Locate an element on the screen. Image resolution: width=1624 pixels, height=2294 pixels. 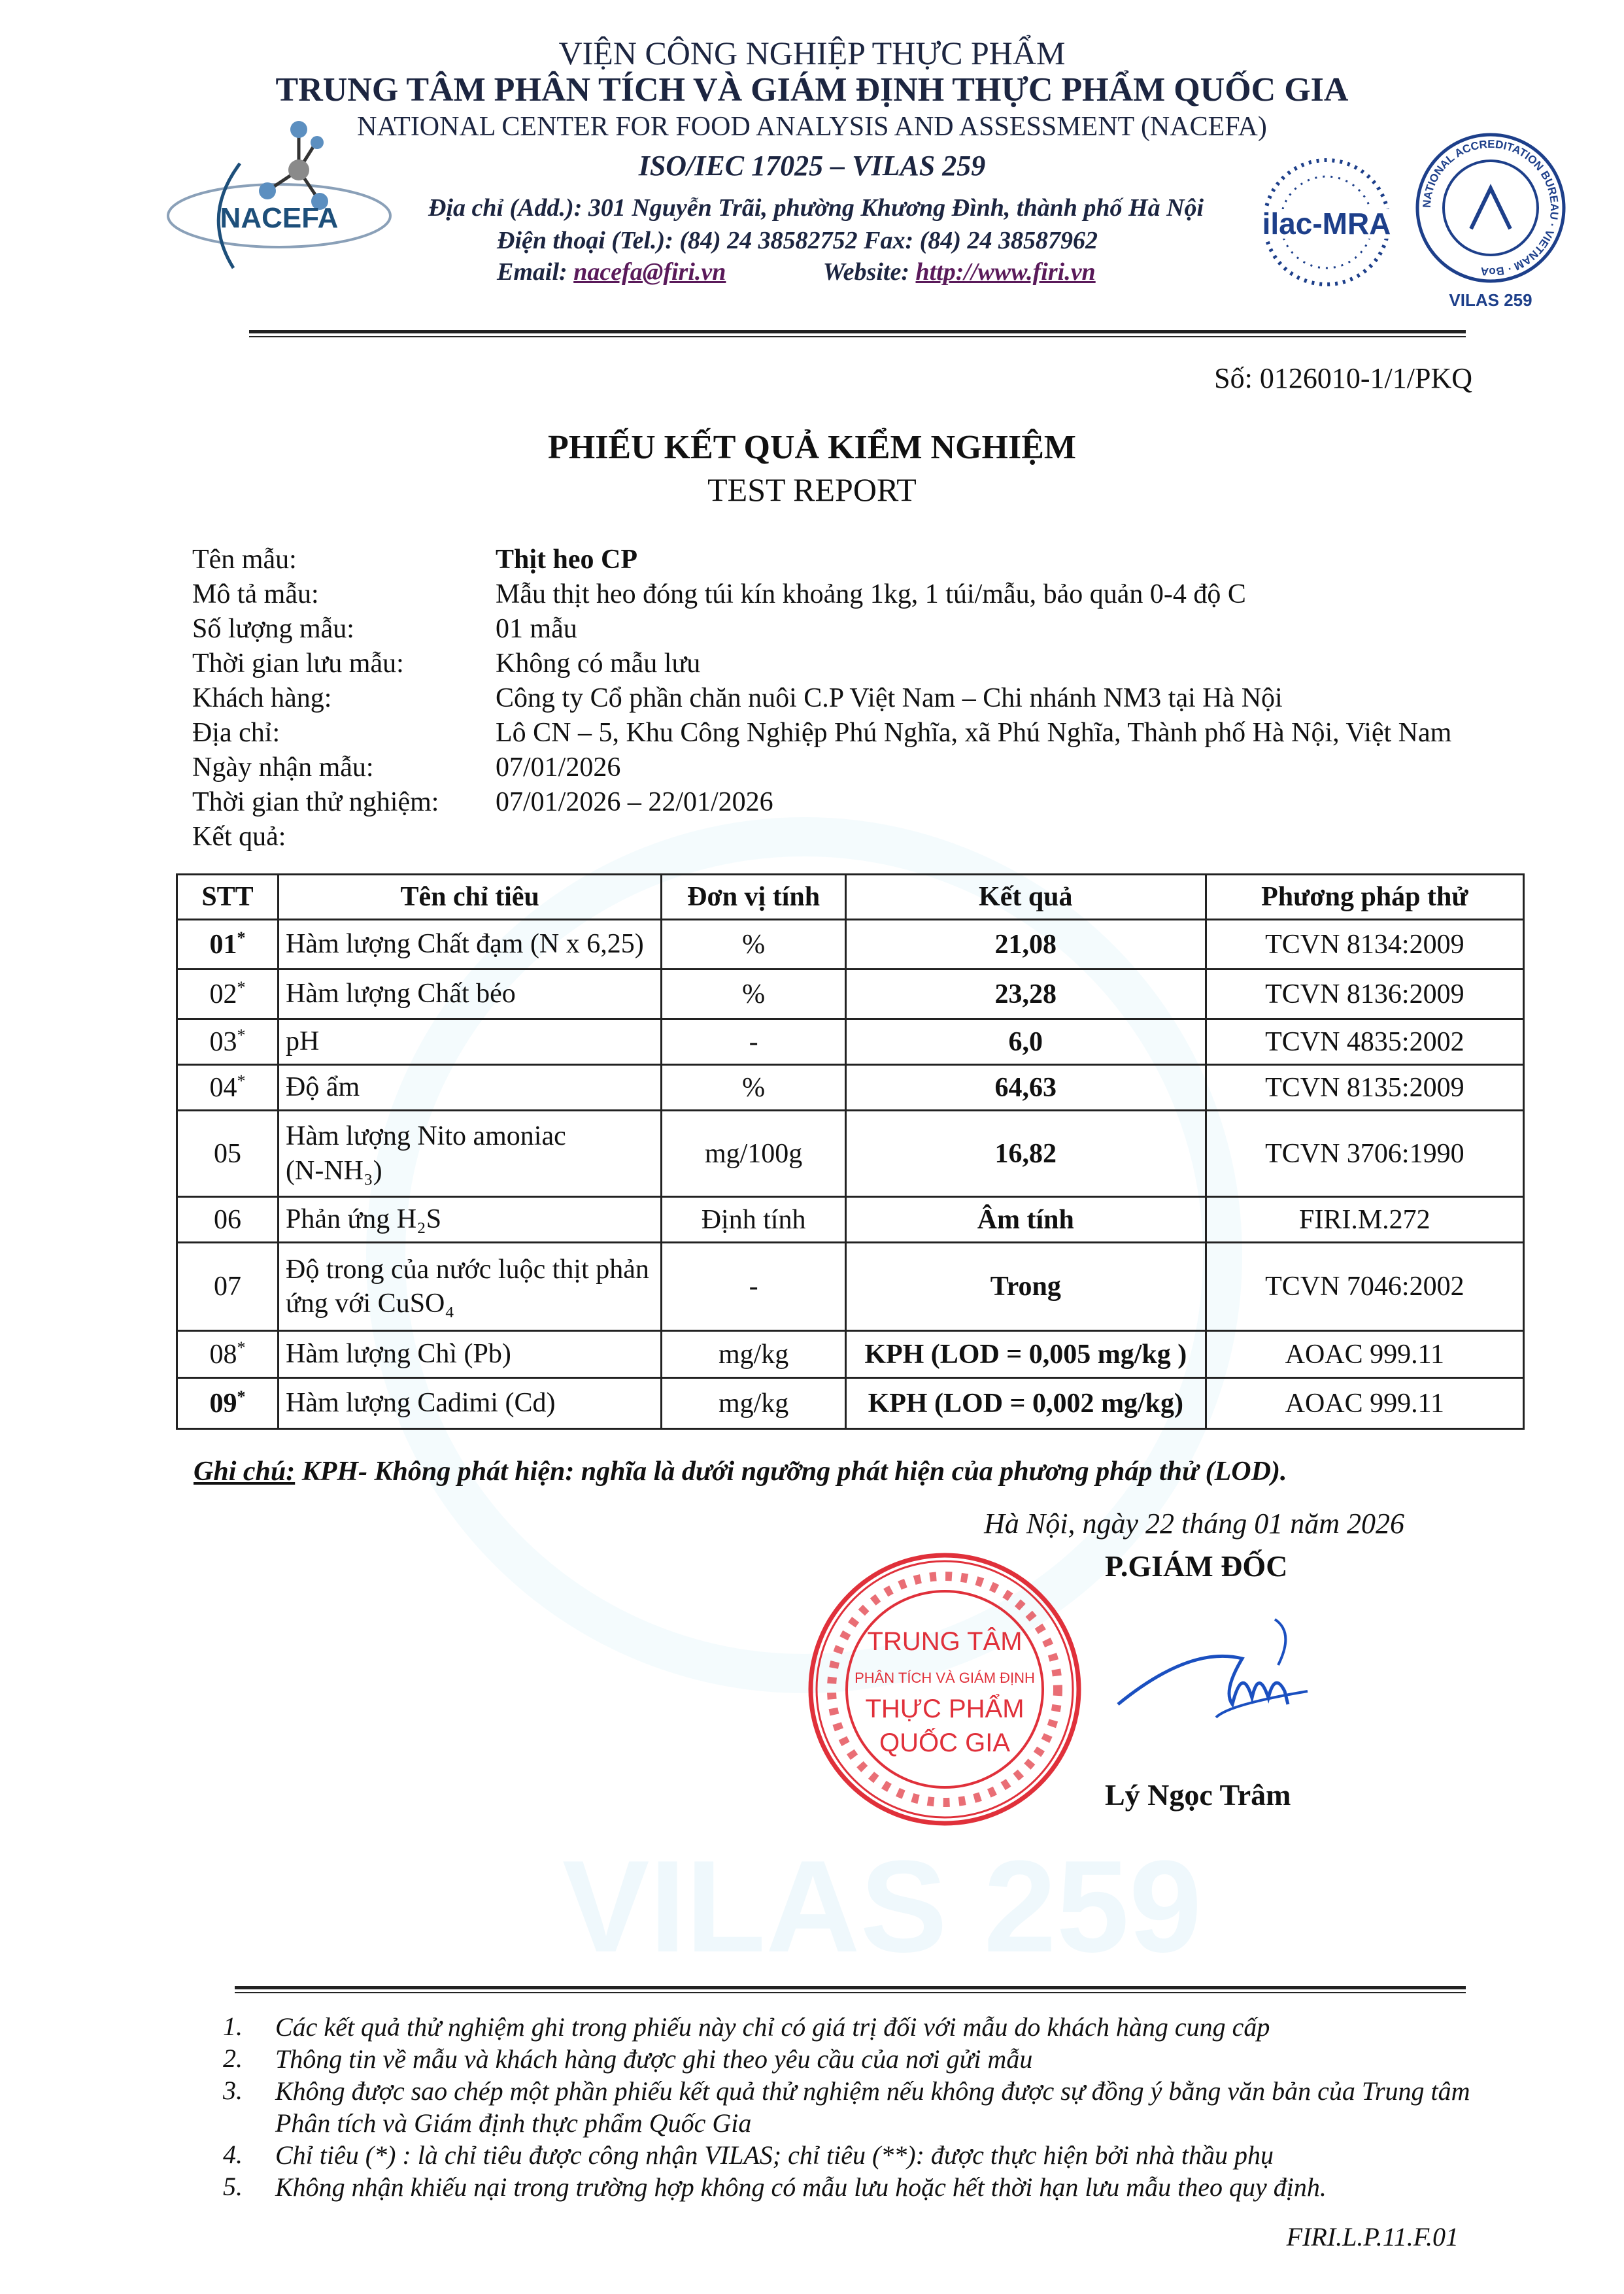
info-value: 07/01/2026 – 22/01/2026 is located at coordinates (634, 802).